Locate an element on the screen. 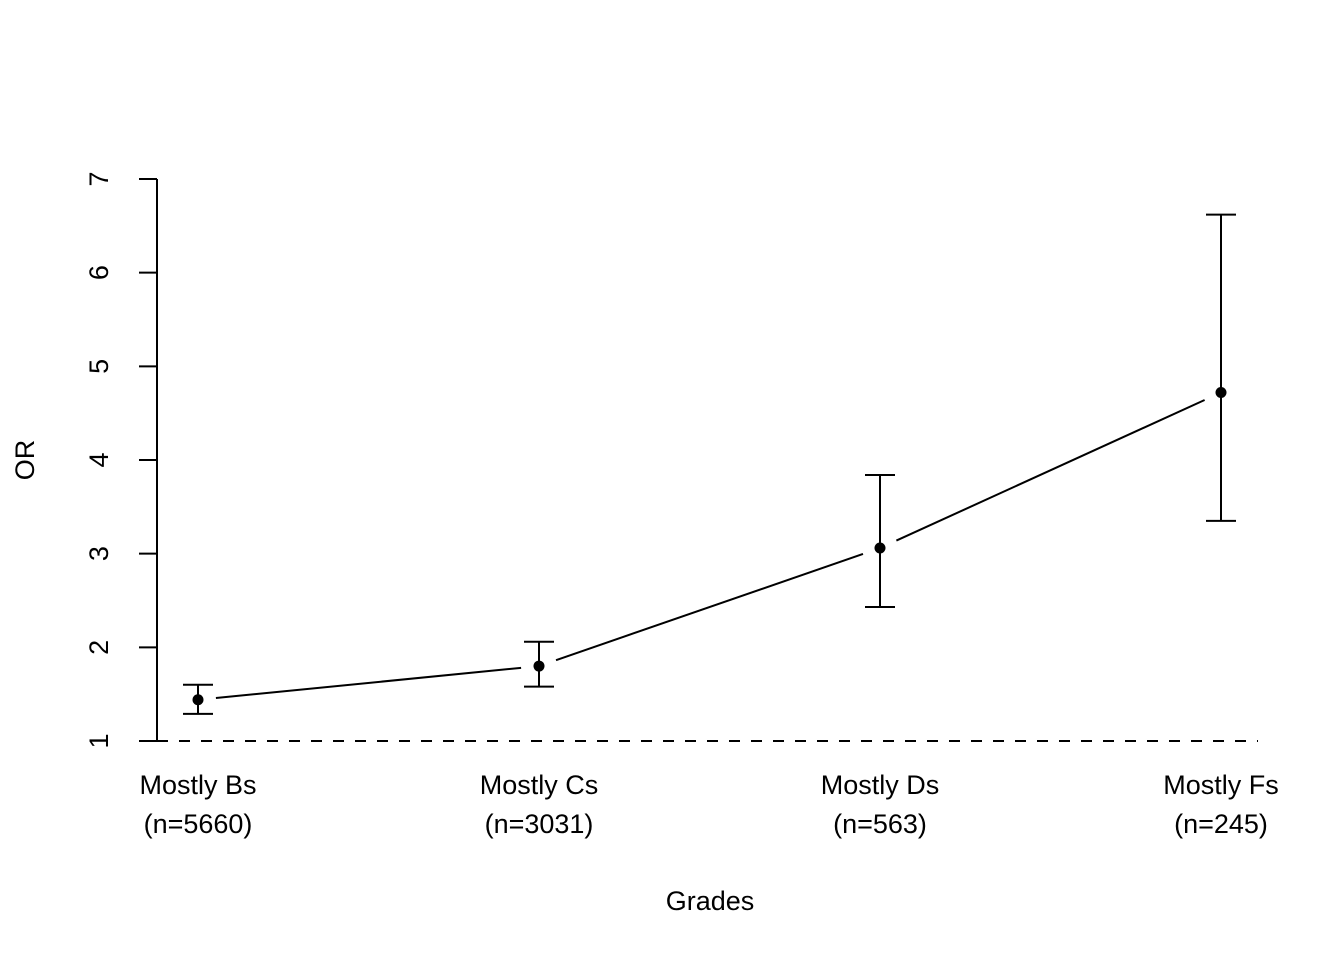 This screenshot has width=1344, height=960. y-tick-label: 6 is located at coordinates (99, 272).